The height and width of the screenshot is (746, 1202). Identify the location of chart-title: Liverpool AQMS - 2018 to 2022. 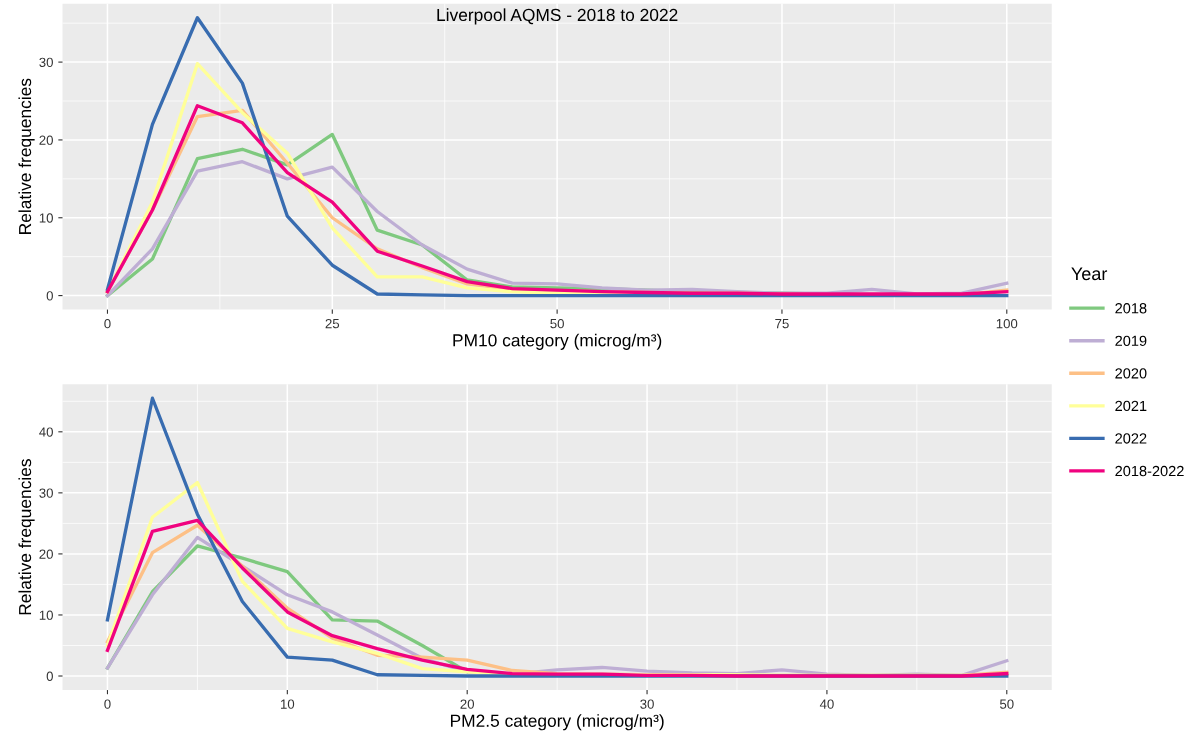
(557, 16).